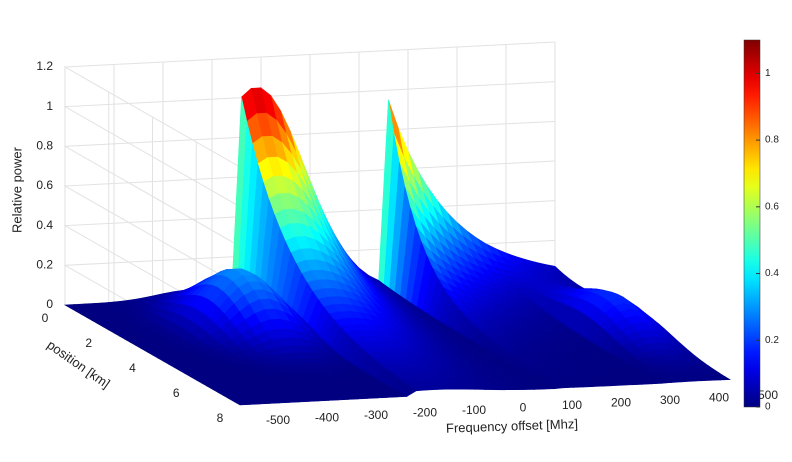 This screenshot has height=462, width=792. Describe the element at coordinates (176, 393) in the screenshot. I see `y-tick-label: 6` at that location.